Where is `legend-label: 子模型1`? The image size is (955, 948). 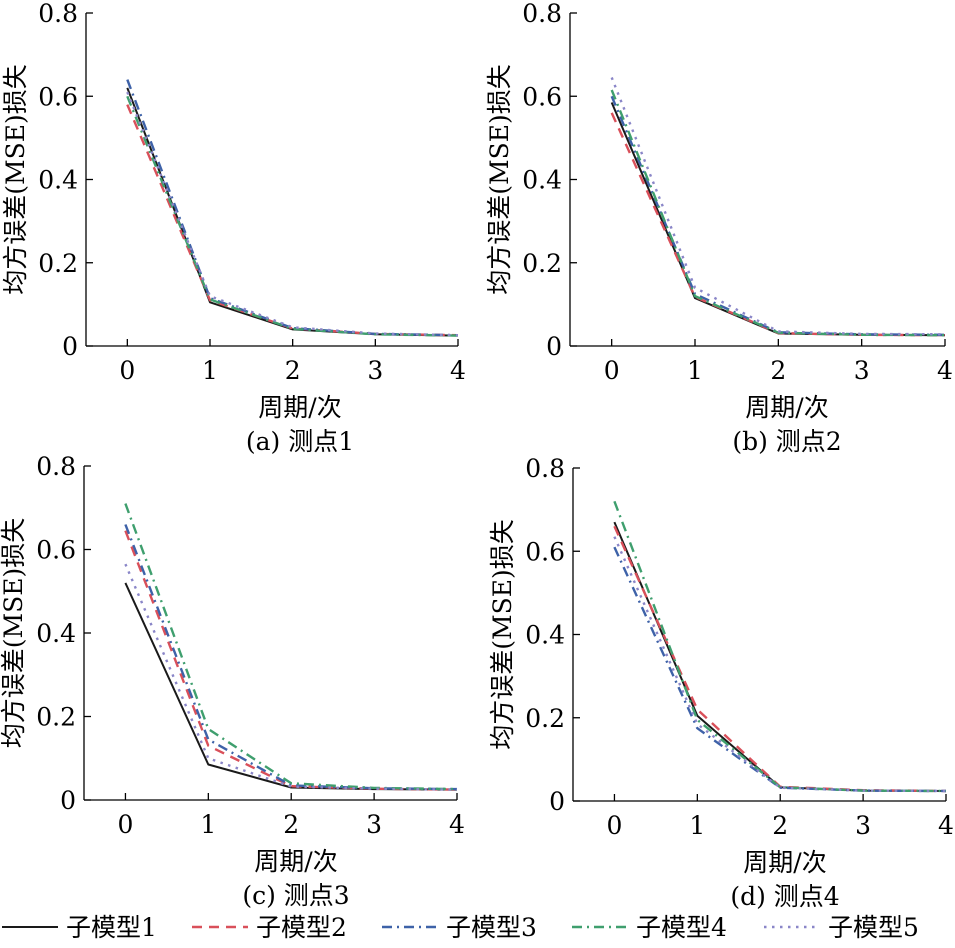 legend-label: 子模型1 is located at coordinates (111, 927).